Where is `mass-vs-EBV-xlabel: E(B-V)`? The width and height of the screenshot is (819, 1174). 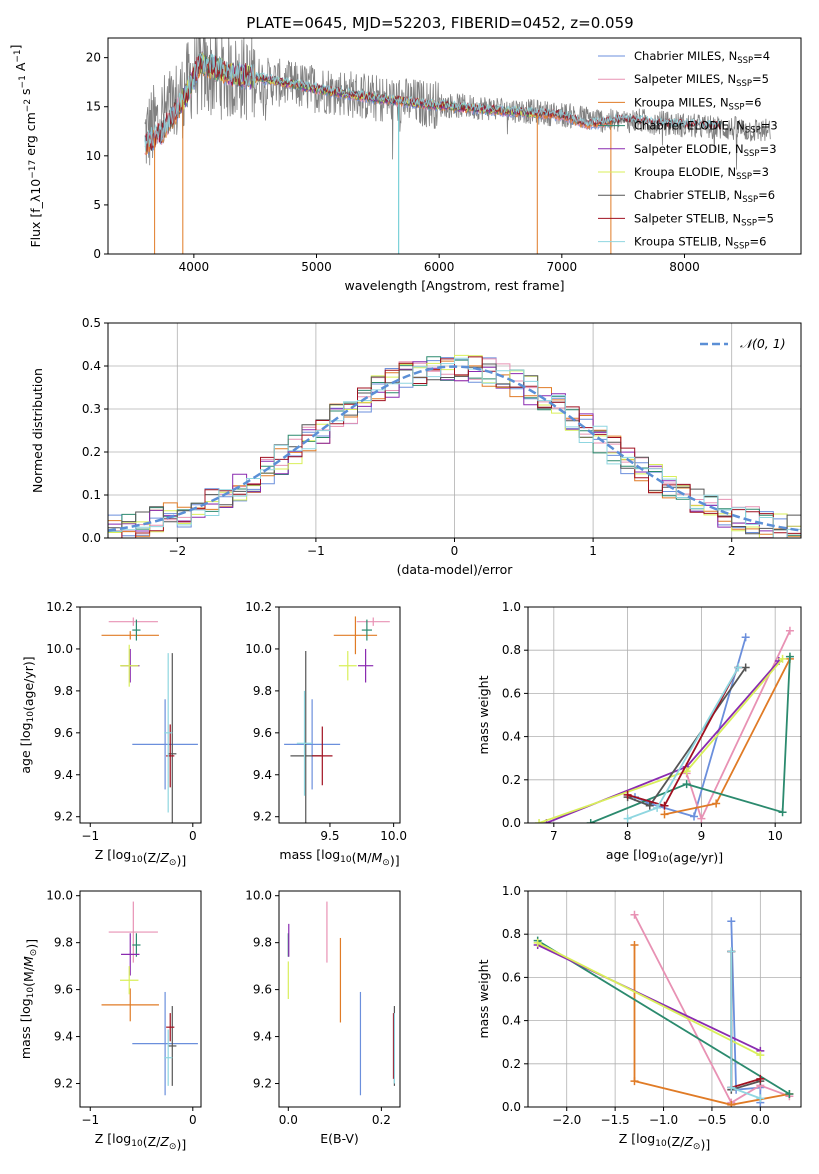
mass-vs-EBV-xlabel: E(B-V) is located at coordinates (339, 1138).